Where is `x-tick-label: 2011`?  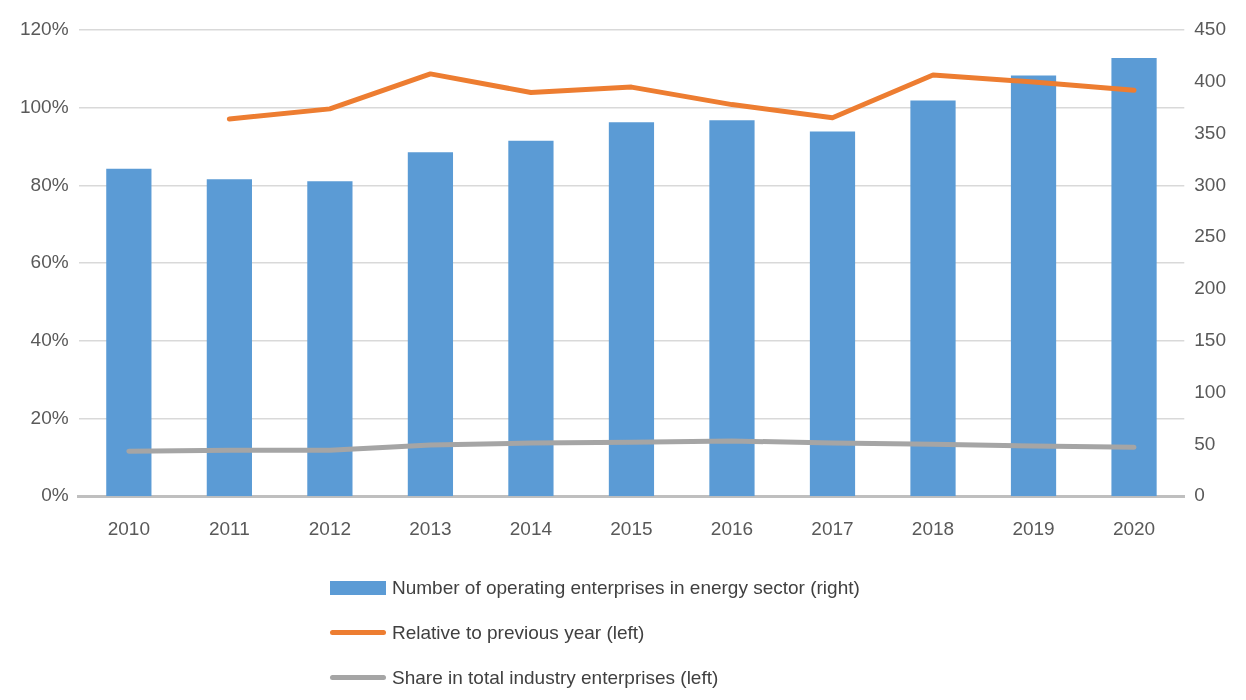
x-tick-label: 2011 is located at coordinates (229, 528).